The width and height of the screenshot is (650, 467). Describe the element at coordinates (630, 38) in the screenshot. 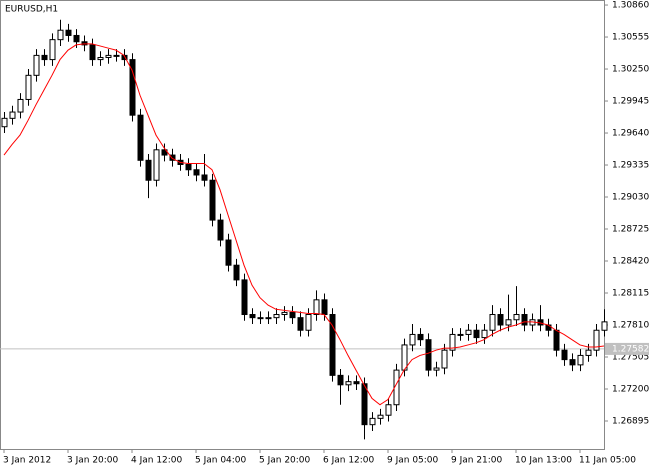

I see `y-tick-label: 1.30555` at that location.